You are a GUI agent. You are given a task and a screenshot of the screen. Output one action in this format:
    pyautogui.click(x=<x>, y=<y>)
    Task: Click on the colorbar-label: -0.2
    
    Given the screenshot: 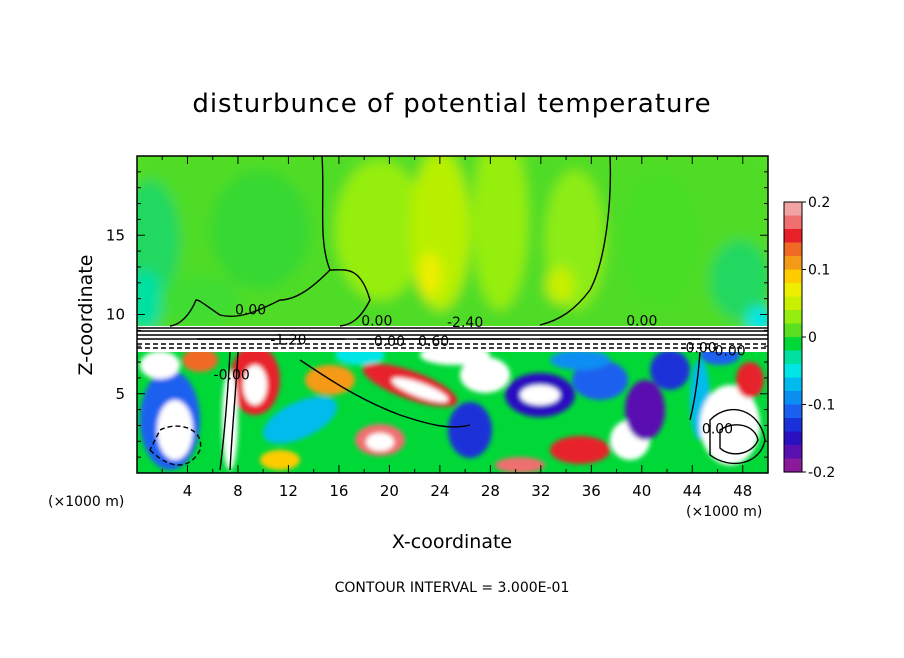 What is the action you would take?
    pyautogui.click(x=821, y=473)
    